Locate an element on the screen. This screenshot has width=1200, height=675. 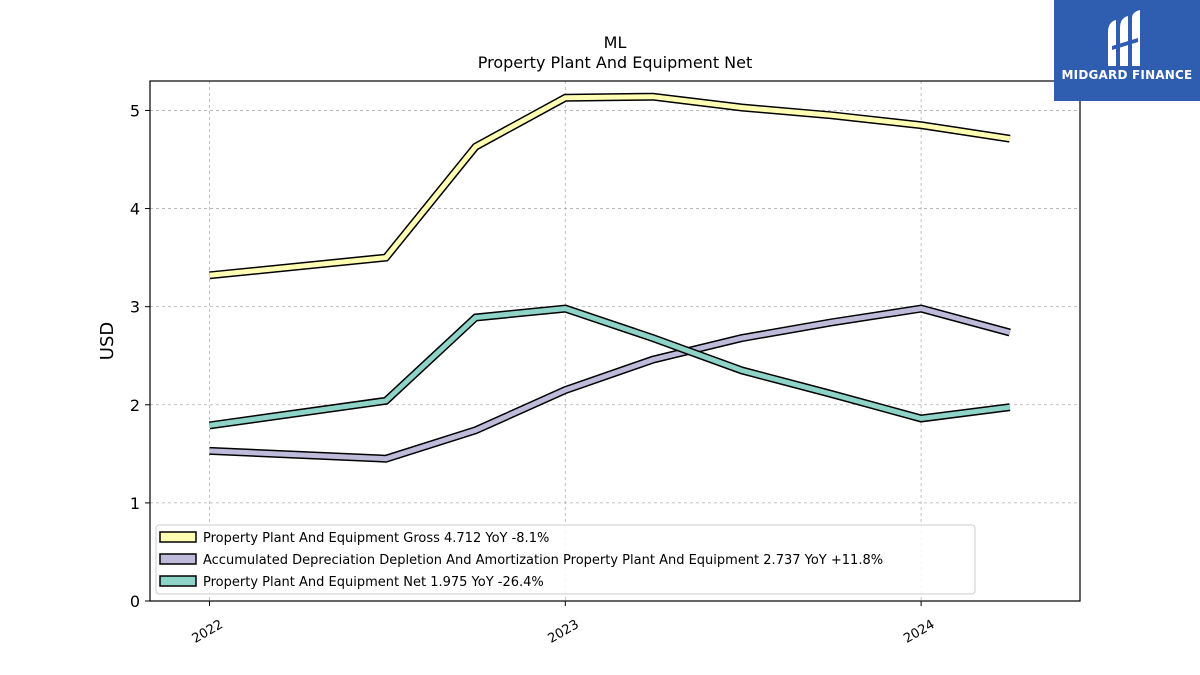
chart-subtitle: Property Plant And Equipment Net is located at coordinates (615, 62).